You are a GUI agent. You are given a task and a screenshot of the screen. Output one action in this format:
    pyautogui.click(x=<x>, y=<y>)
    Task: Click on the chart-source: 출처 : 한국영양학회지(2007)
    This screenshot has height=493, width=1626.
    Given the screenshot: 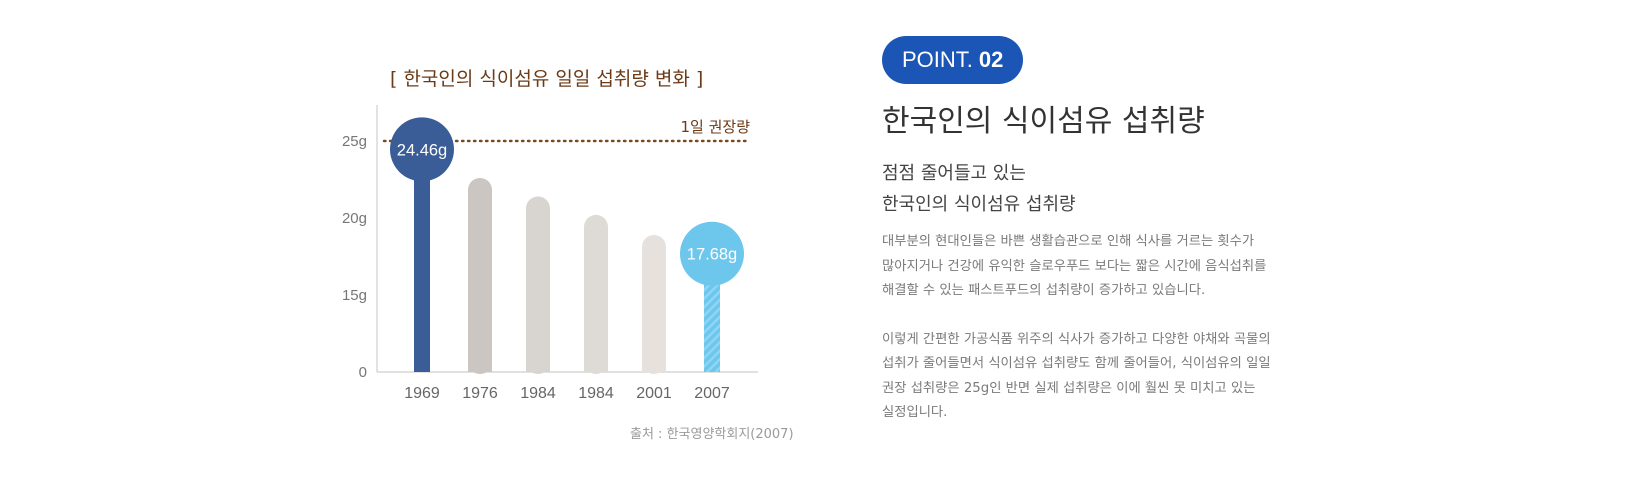 What is the action you would take?
    pyautogui.click(x=712, y=434)
    